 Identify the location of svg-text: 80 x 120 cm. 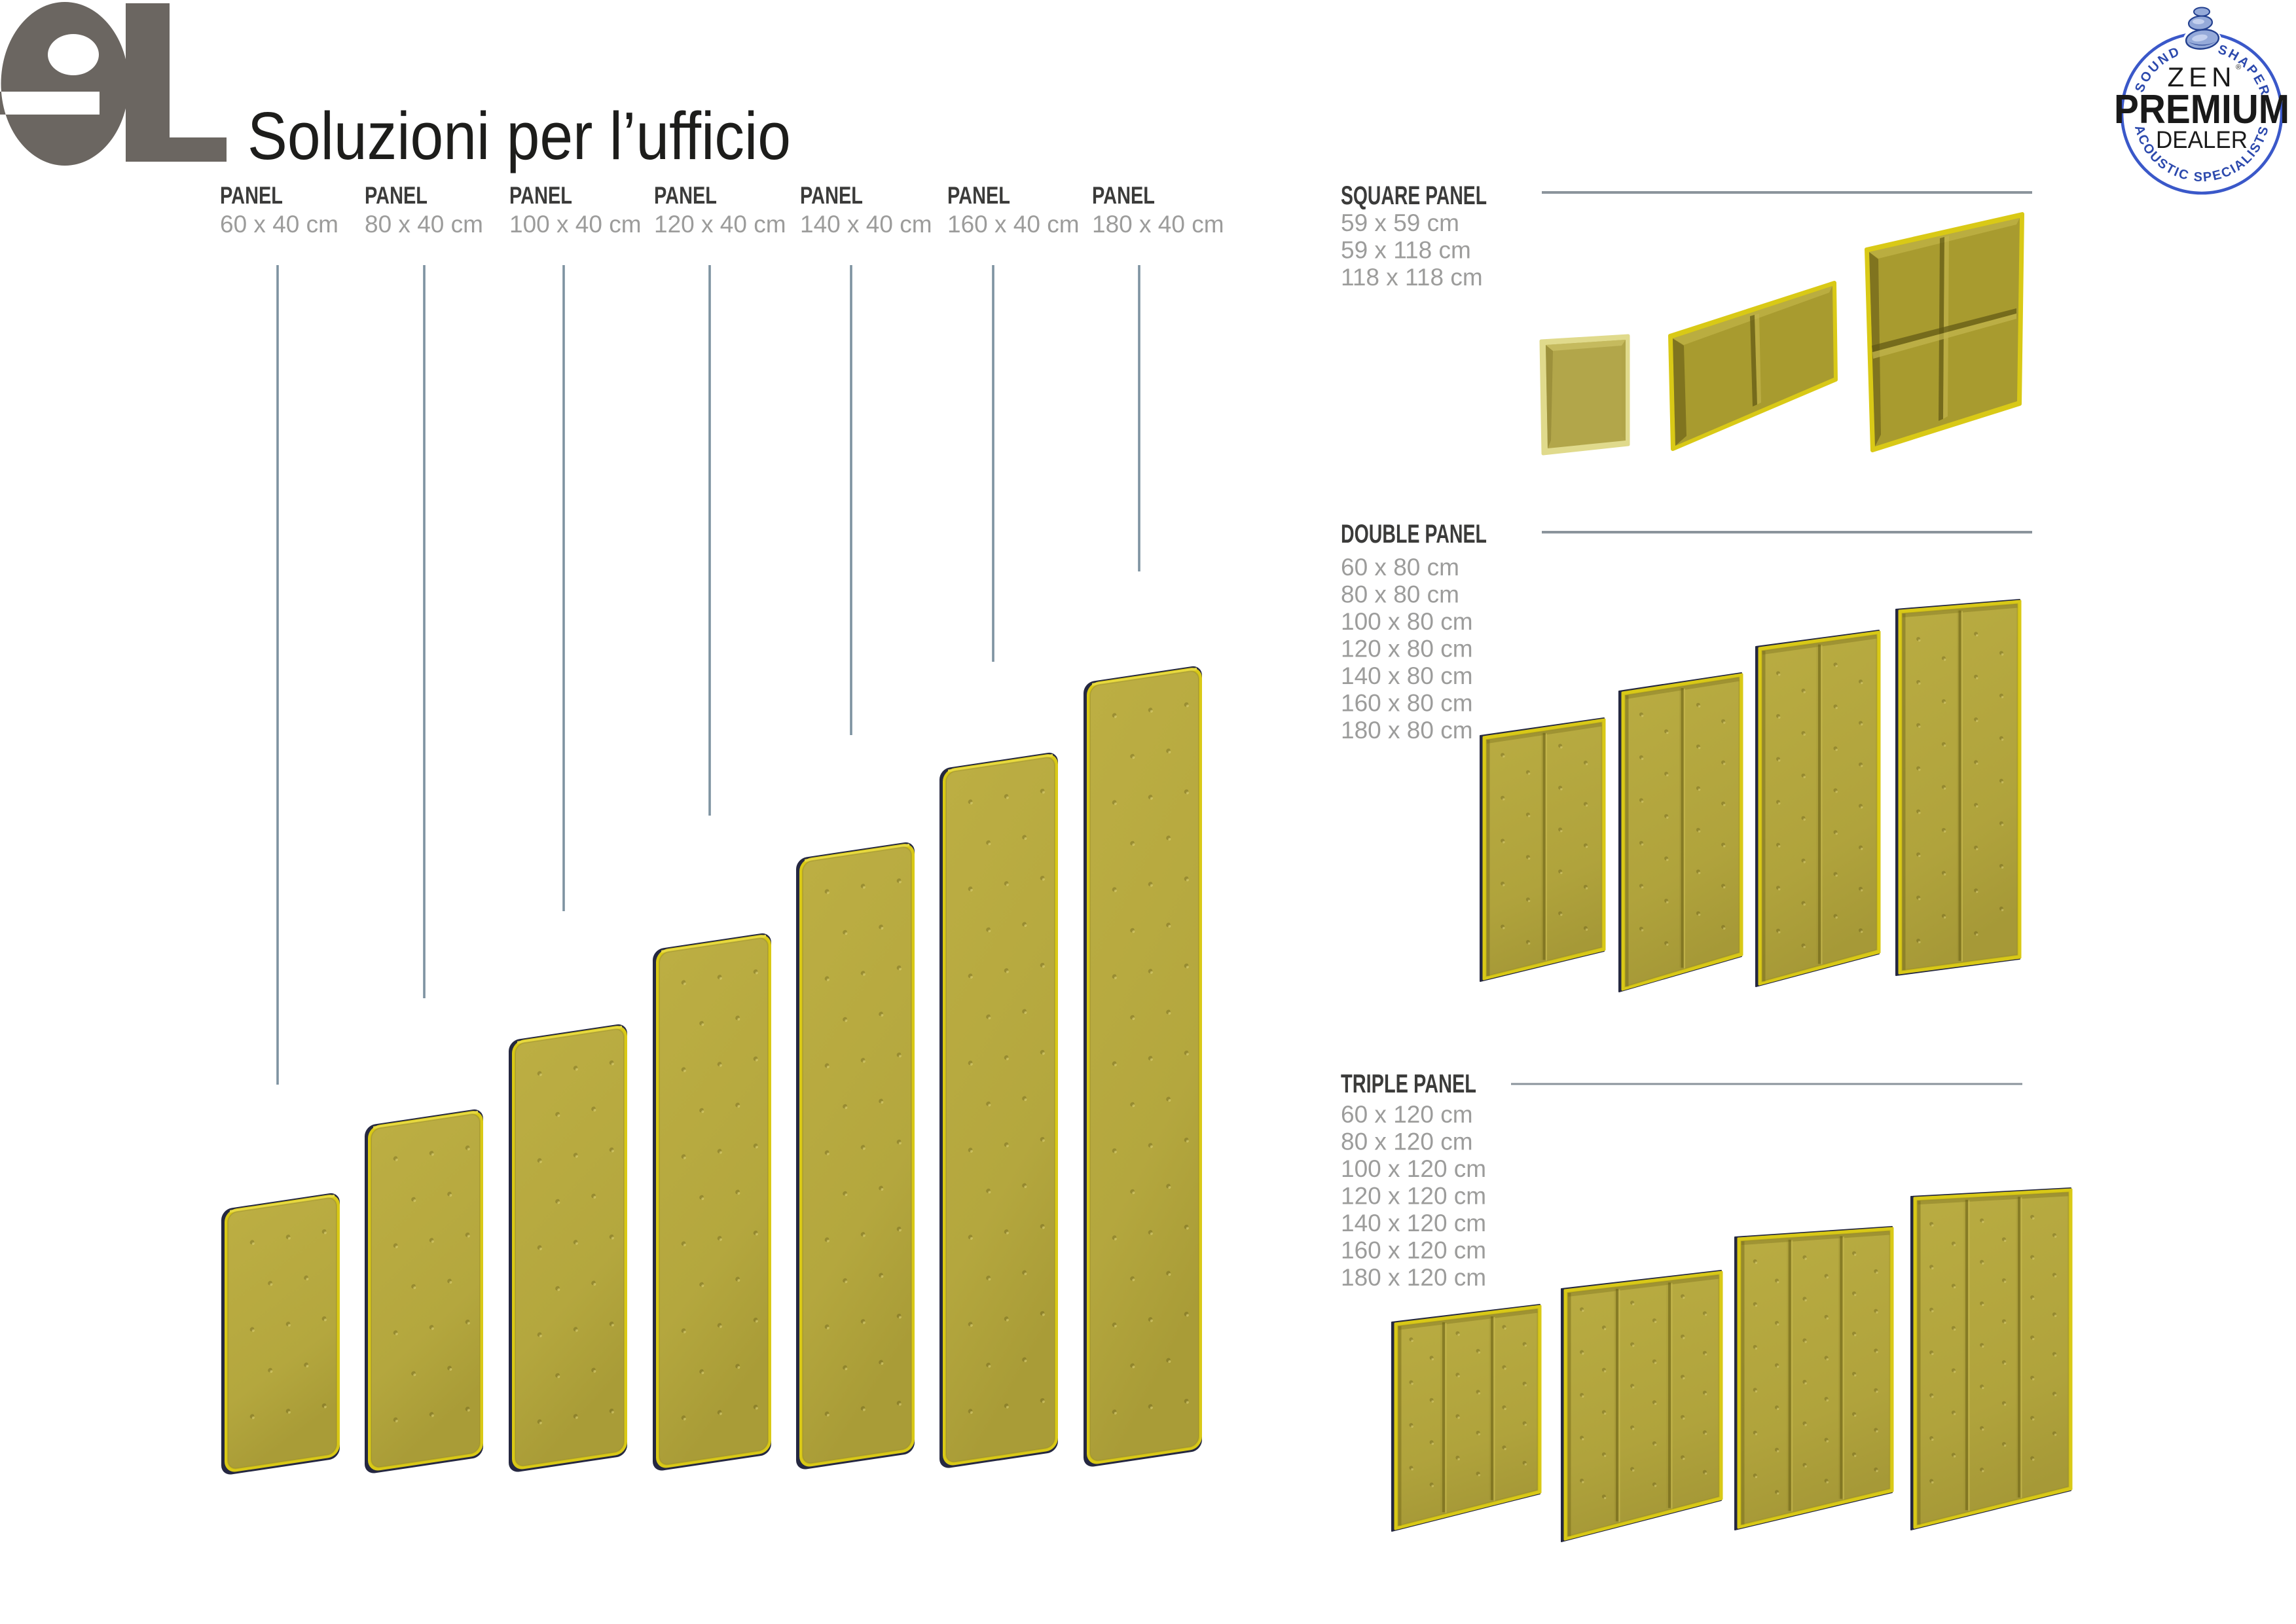
(1407, 1141).